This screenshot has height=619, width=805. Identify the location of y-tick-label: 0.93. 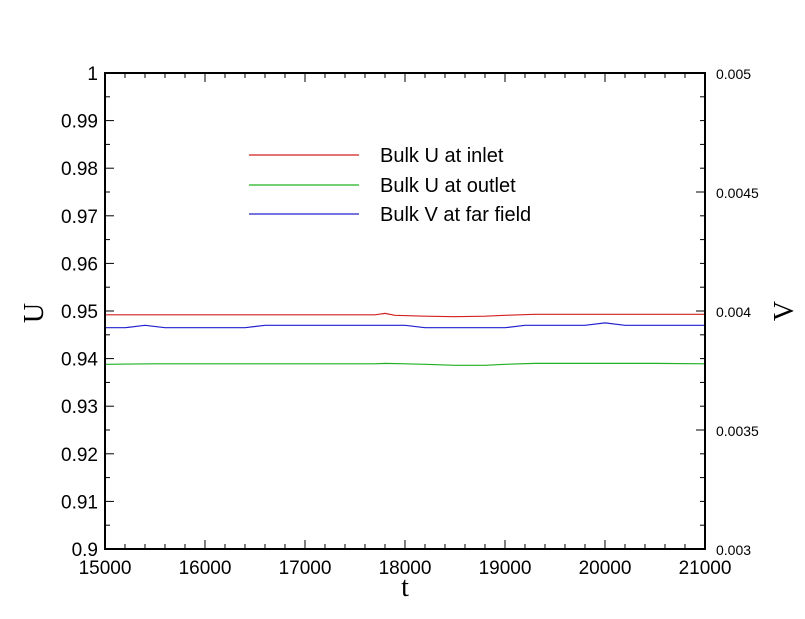
(79, 407).